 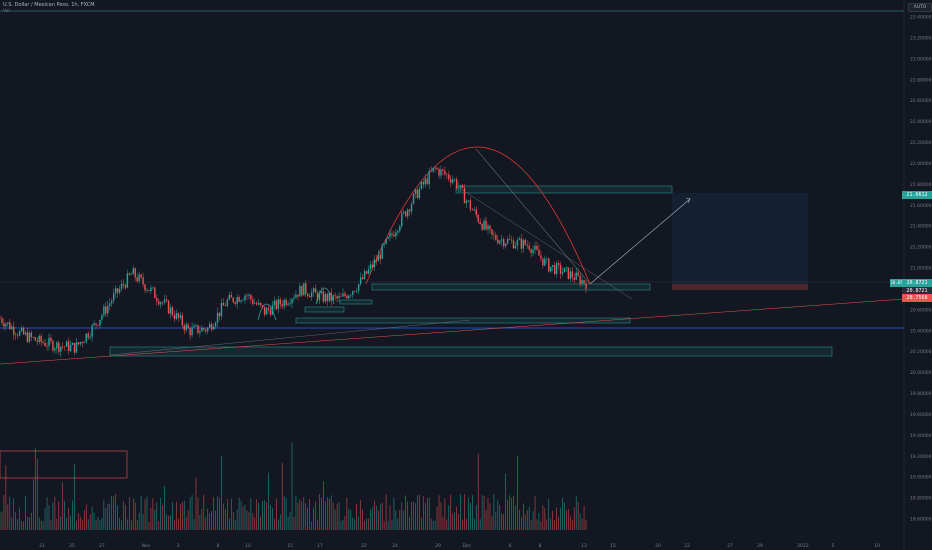 I want to click on price-tick-label: 22.00000, so click(x=921, y=164).